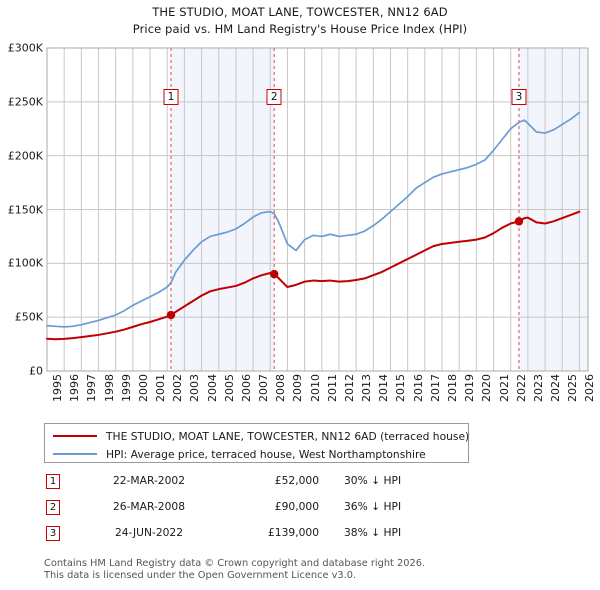 The width and height of the screenshot is (600, 590). What do you see at coordinates (296, 506) in the screenshot?
I see `row-price: £90,000` at bounding box center [296, 506].